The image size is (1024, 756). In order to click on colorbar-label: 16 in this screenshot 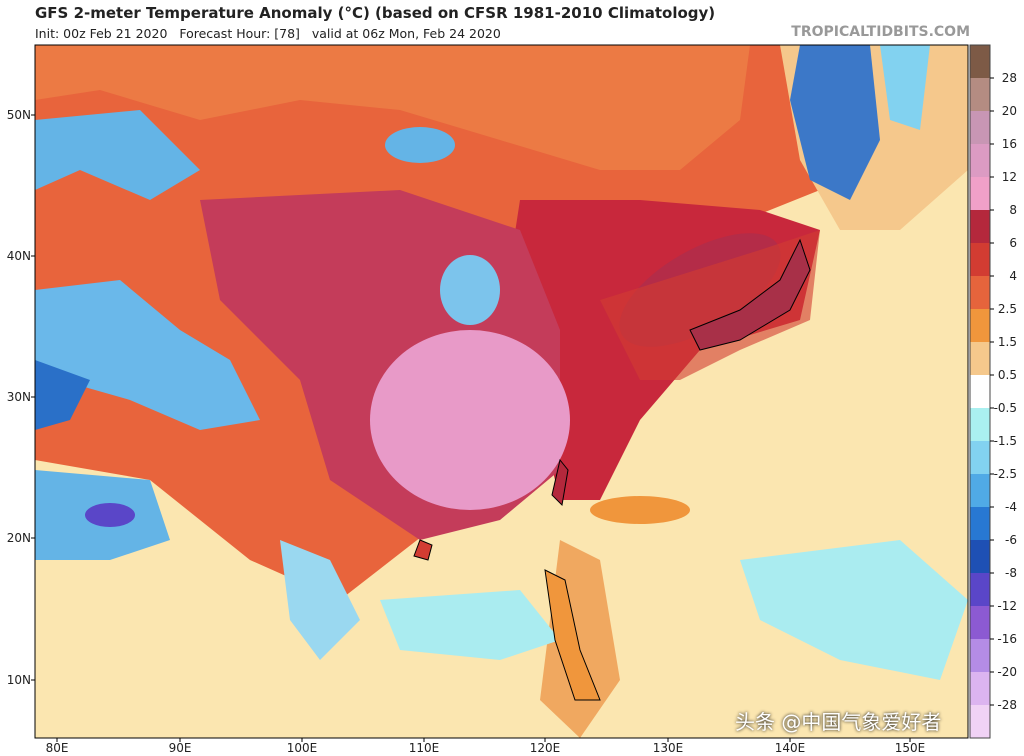, I will do `click(1009, 144)`.